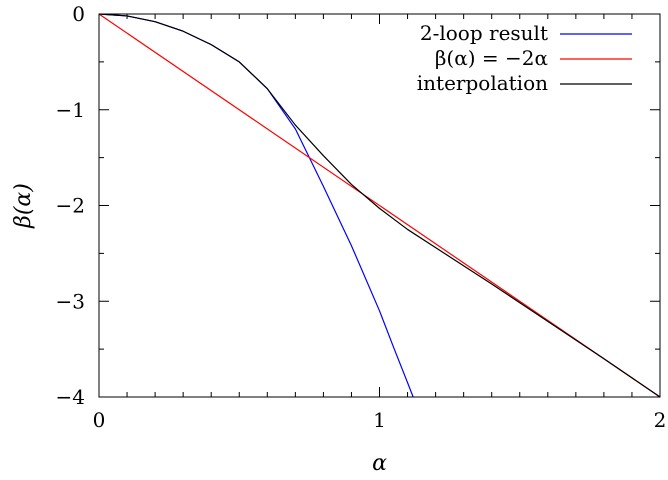  I want to click on y-tick-label: −4, so click(70, 397).